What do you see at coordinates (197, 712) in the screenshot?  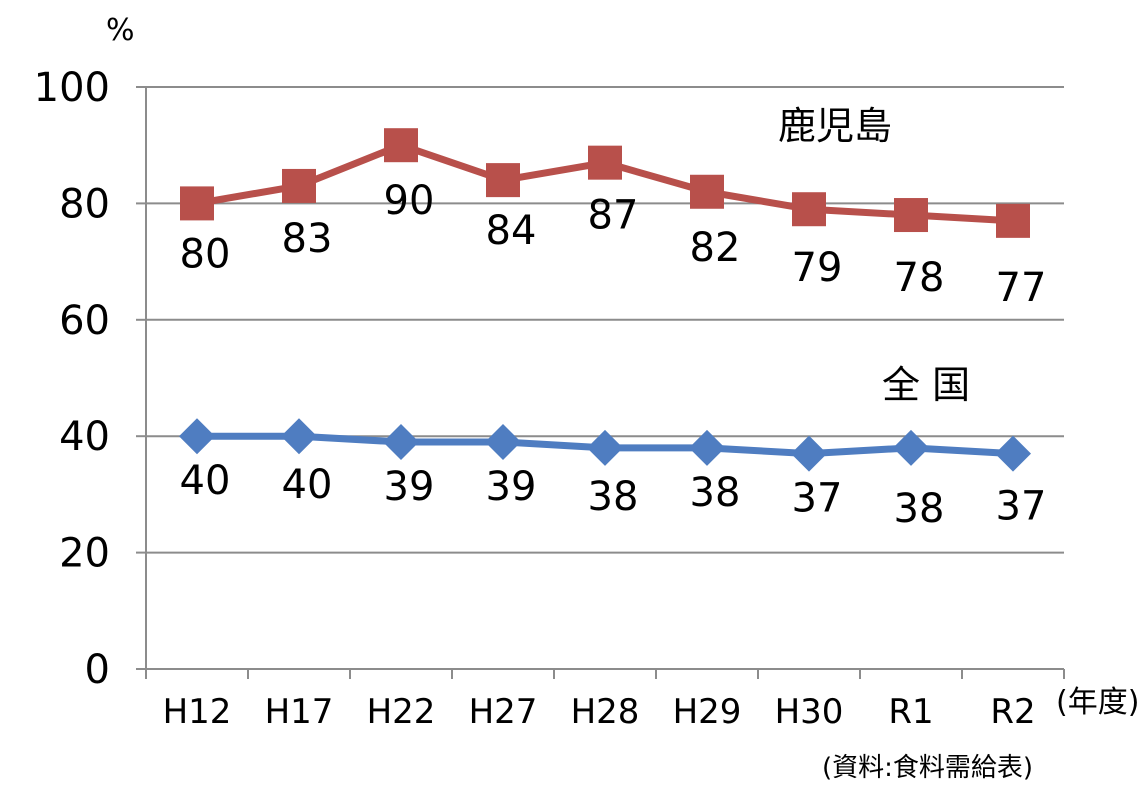 I see `x-tick-label-H12: H12` at bounding box center [197, 712].